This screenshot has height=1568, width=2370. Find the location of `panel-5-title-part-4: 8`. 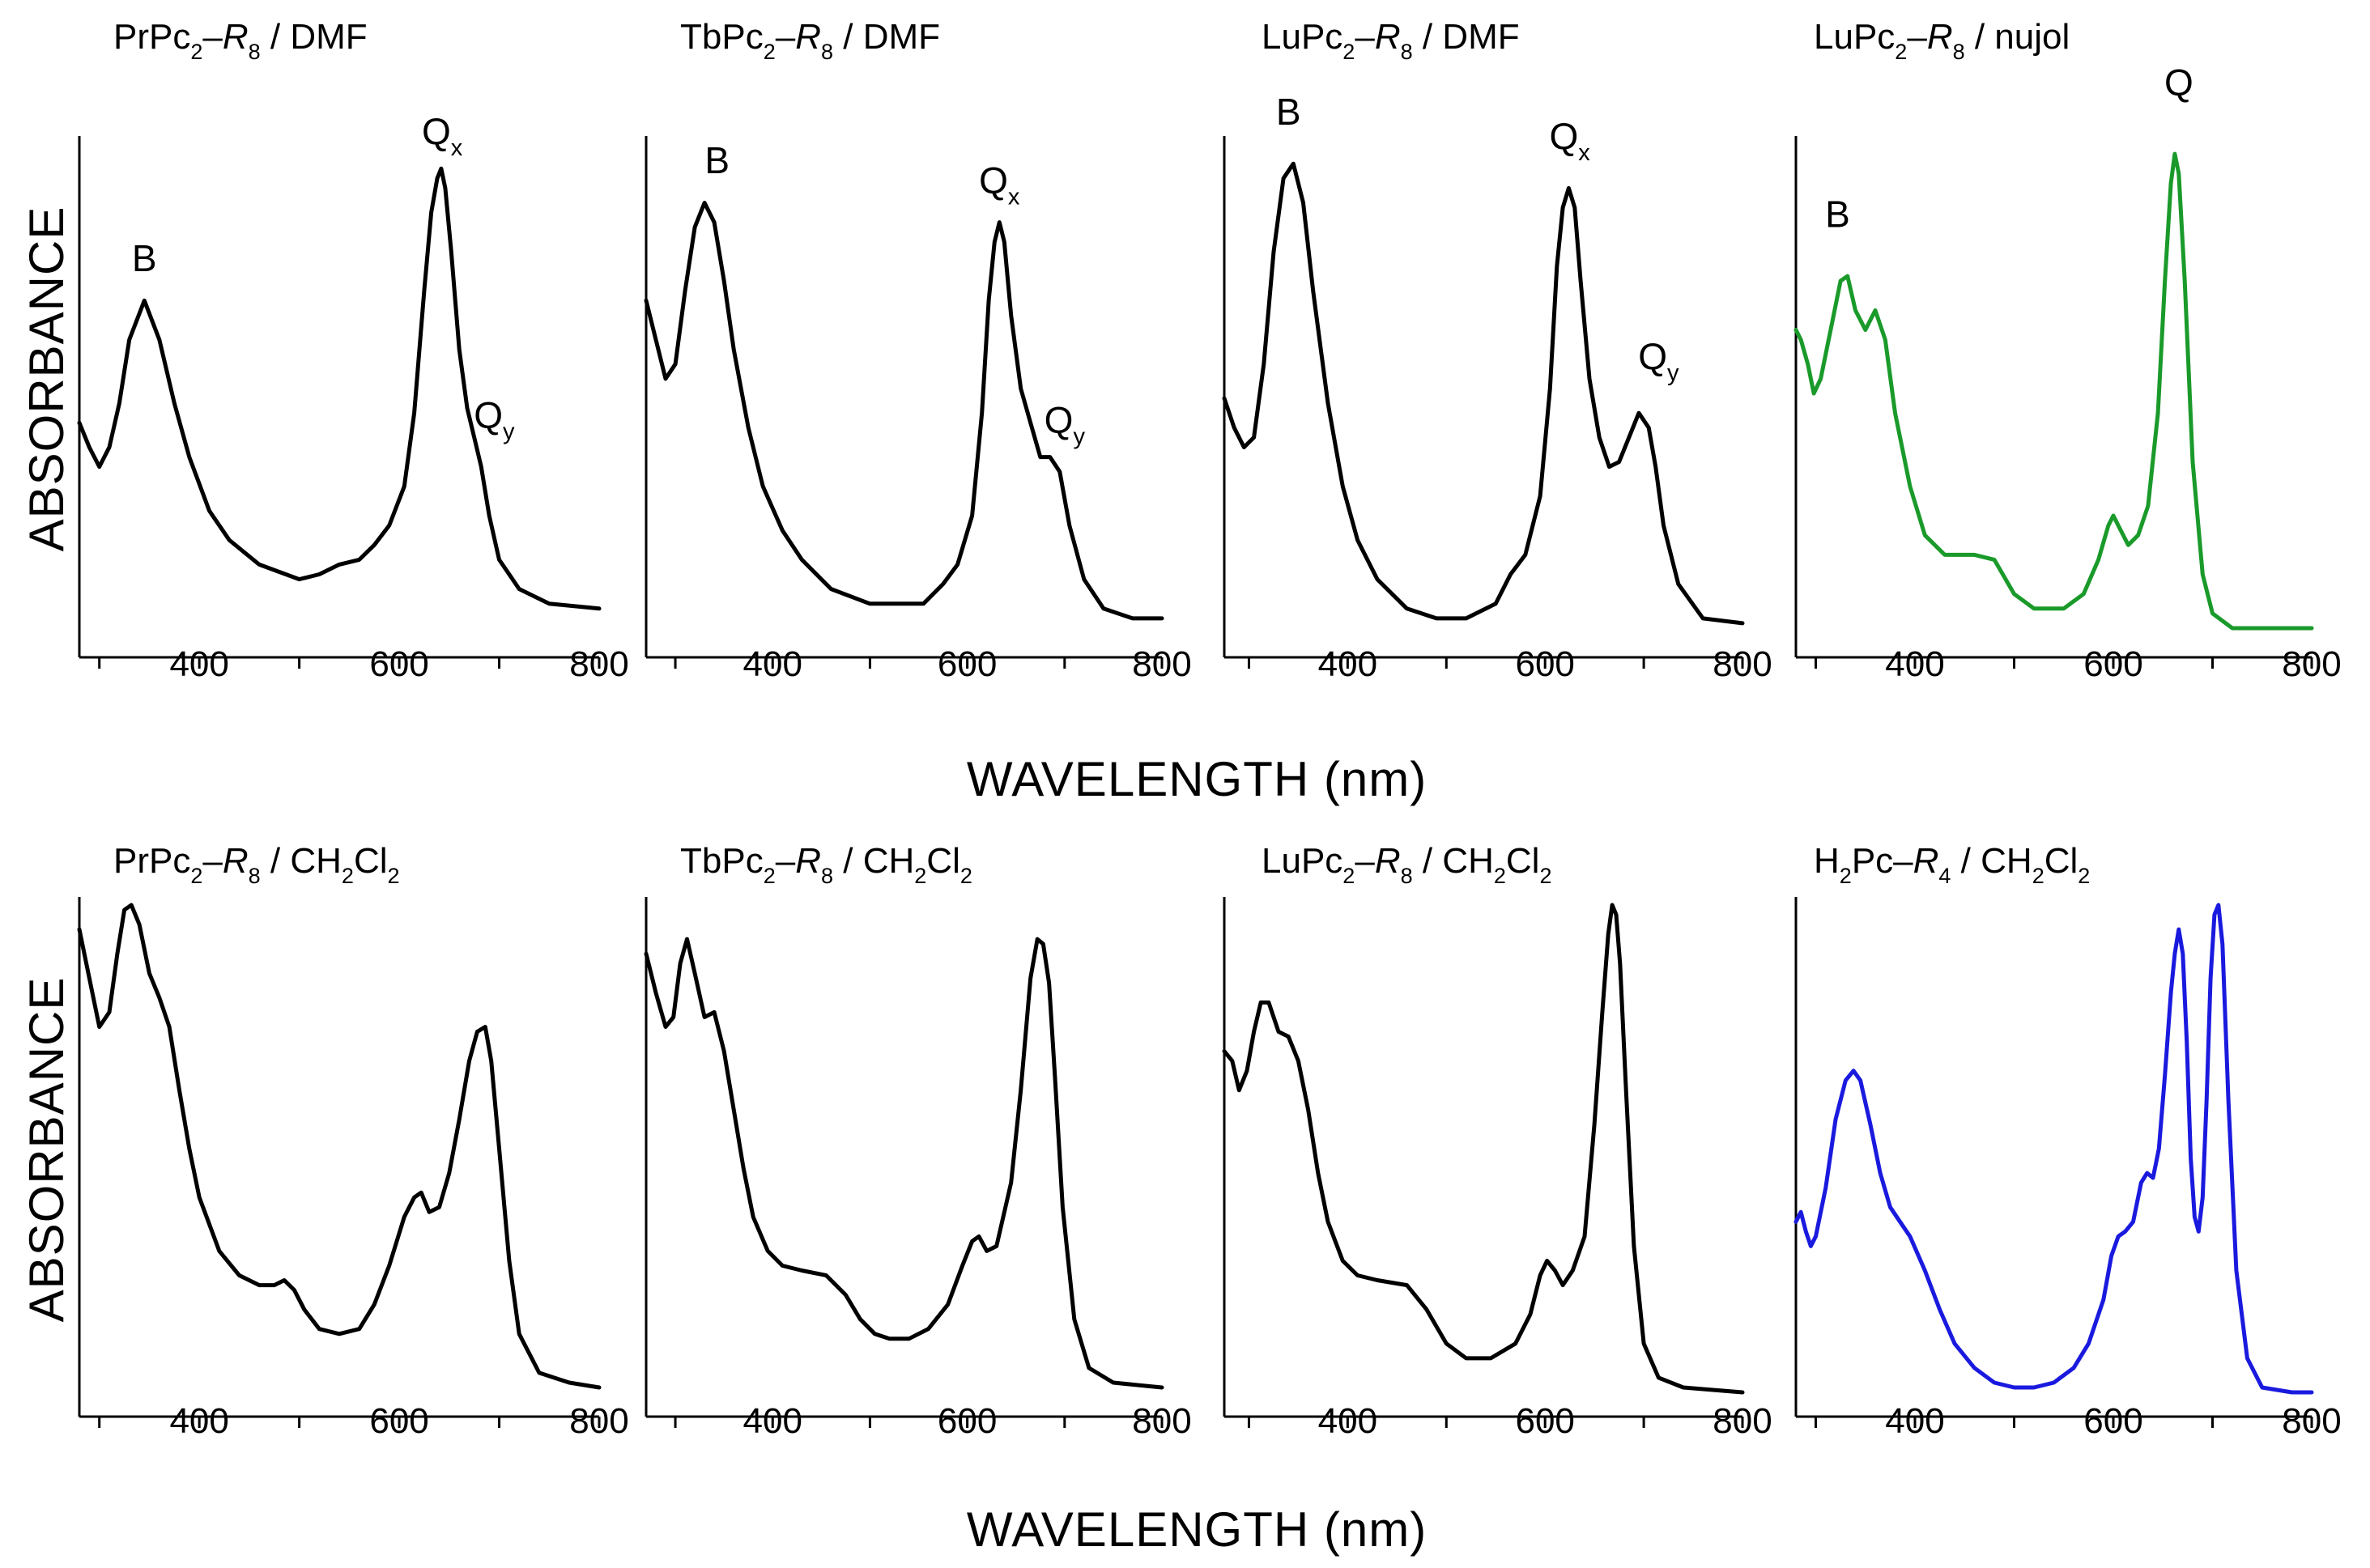

panel-5-title-part-4: 8 is located at coordinates (827, 876).